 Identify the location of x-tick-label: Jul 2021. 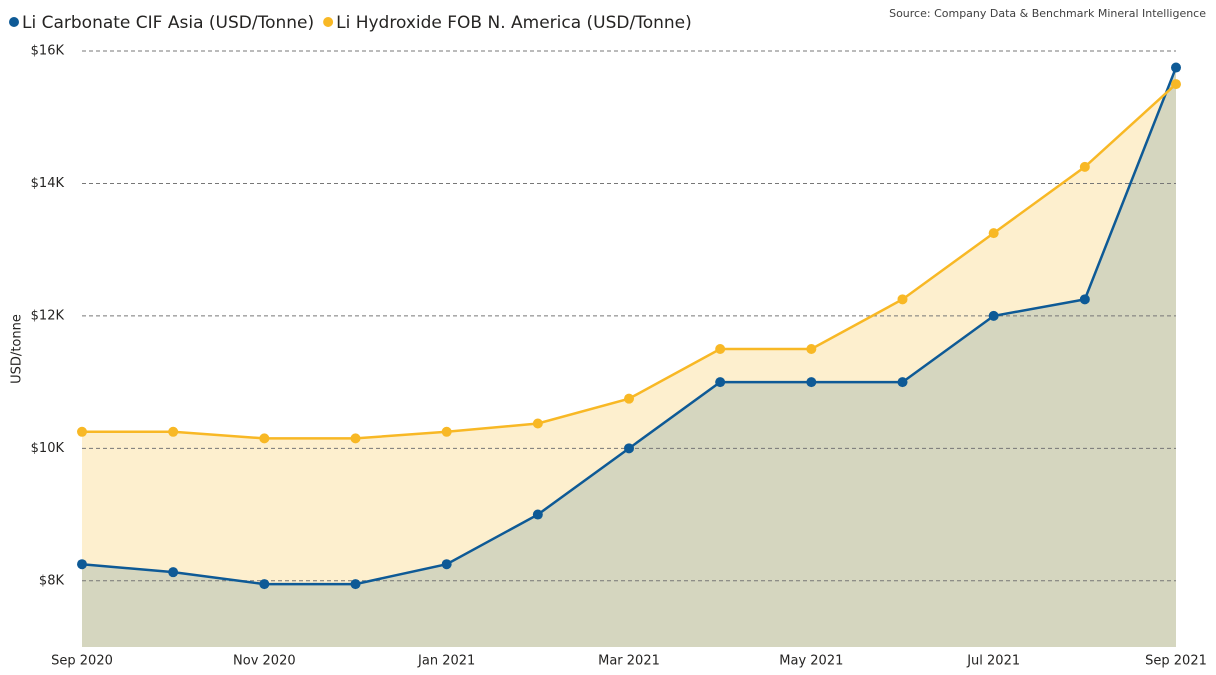
(993, 661).